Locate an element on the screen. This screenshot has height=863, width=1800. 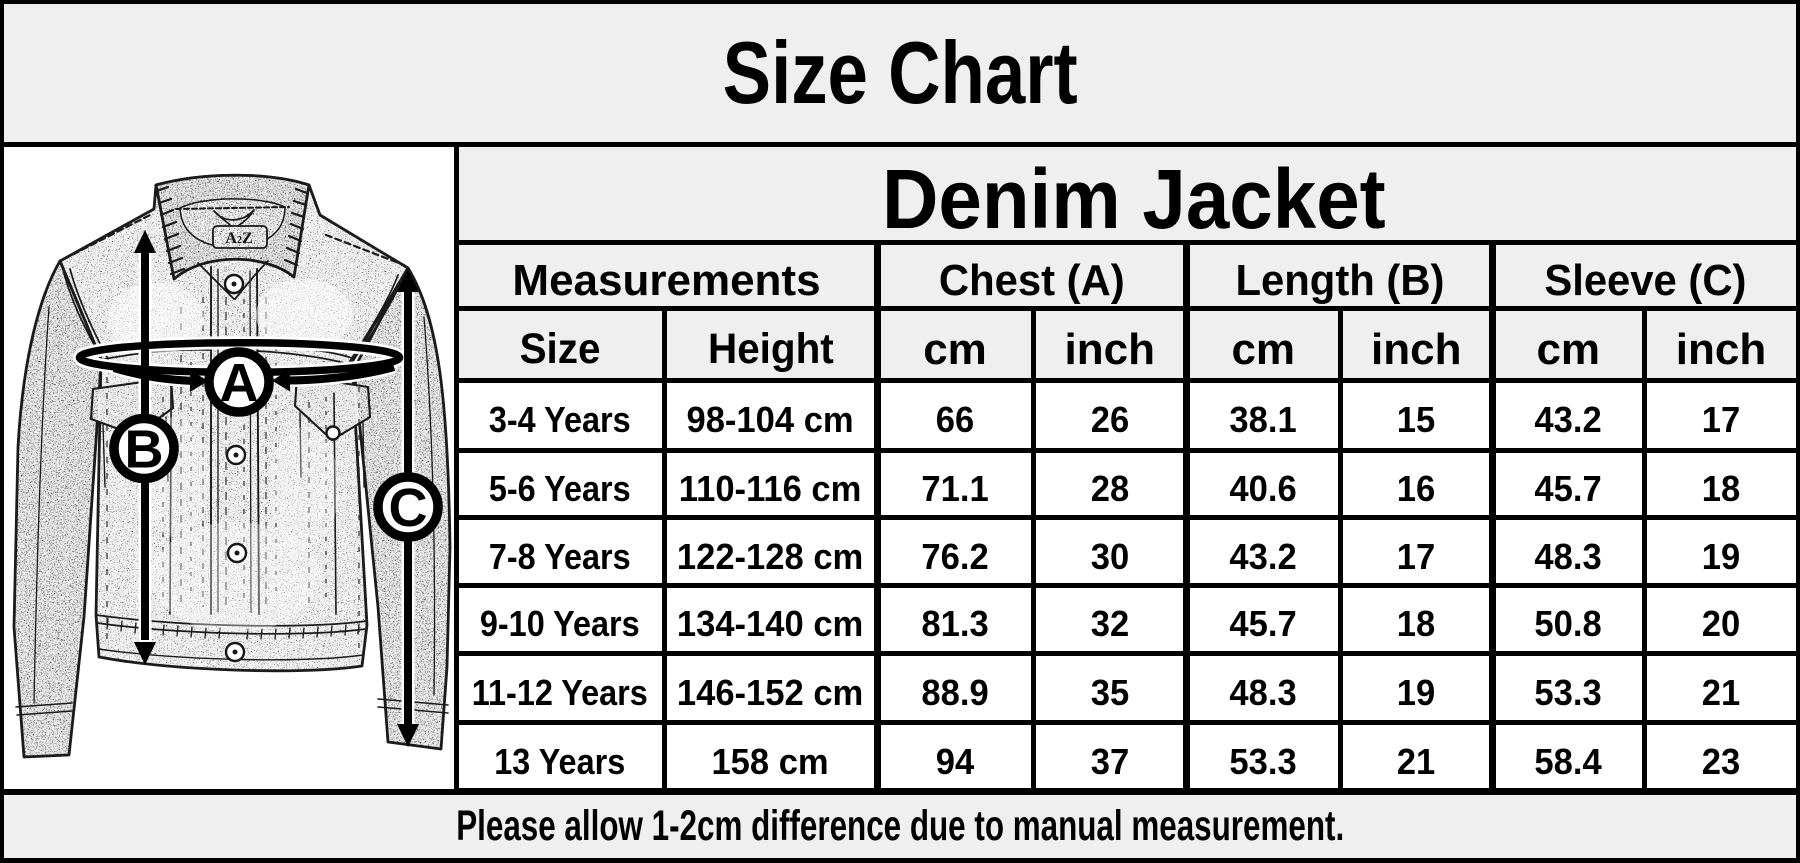
svg-text: A is located at coordinates (239, 383).